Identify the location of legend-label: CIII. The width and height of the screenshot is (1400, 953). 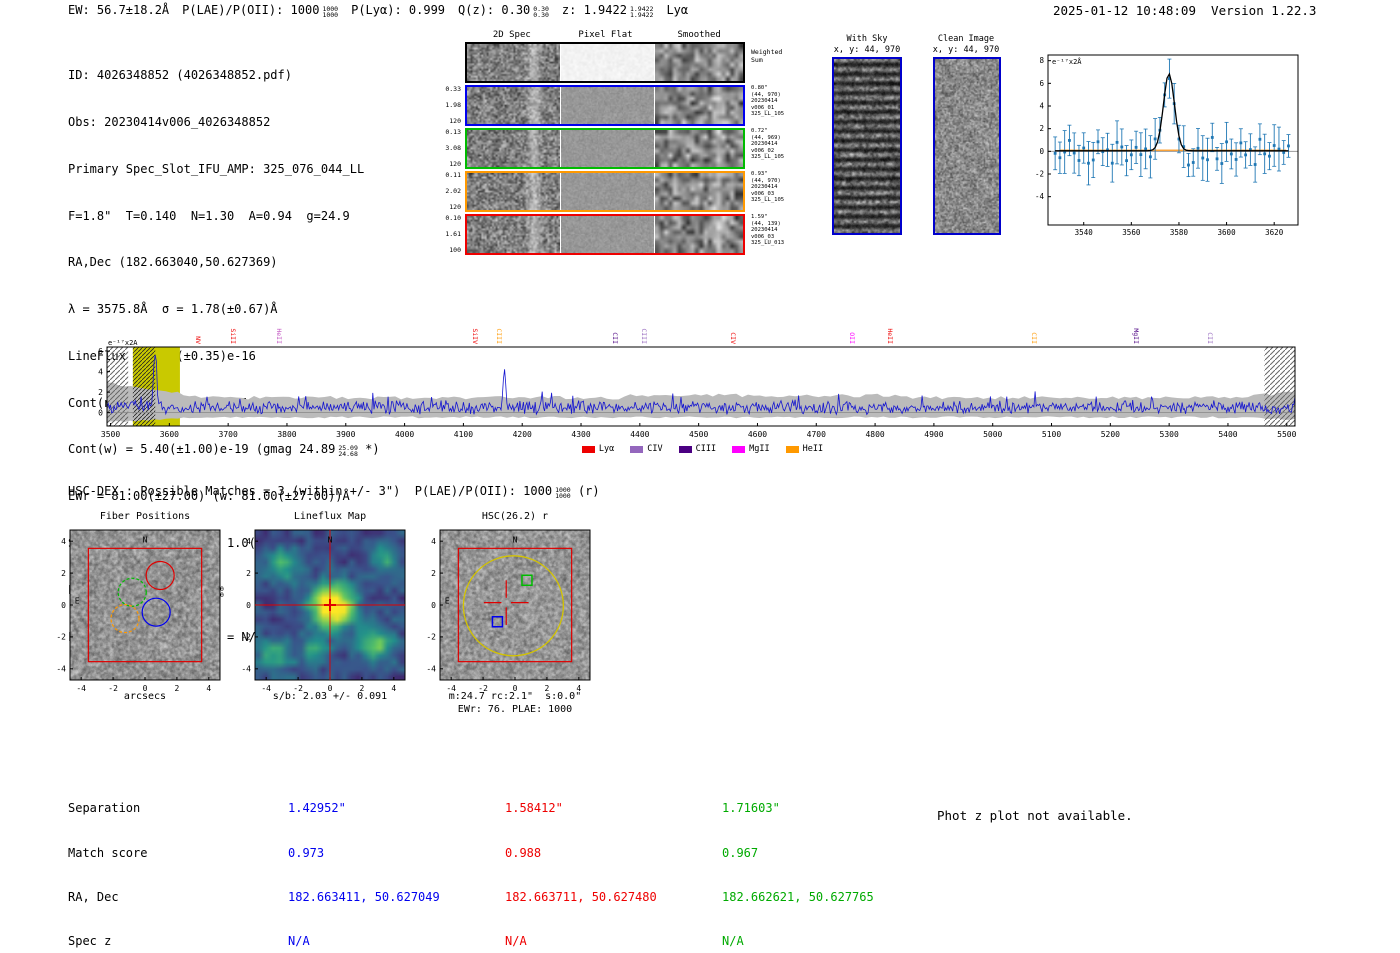
(706, 449).